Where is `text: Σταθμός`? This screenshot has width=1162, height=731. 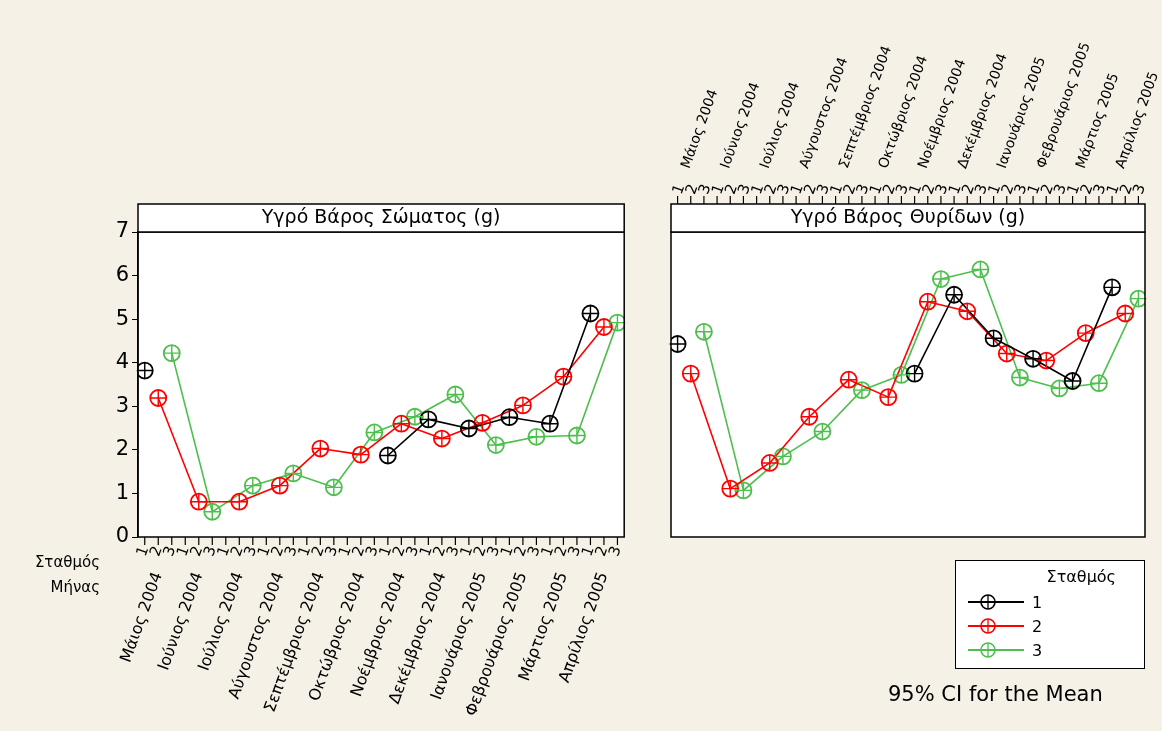 text: Σταθμός is located at coordinates (67, 562).